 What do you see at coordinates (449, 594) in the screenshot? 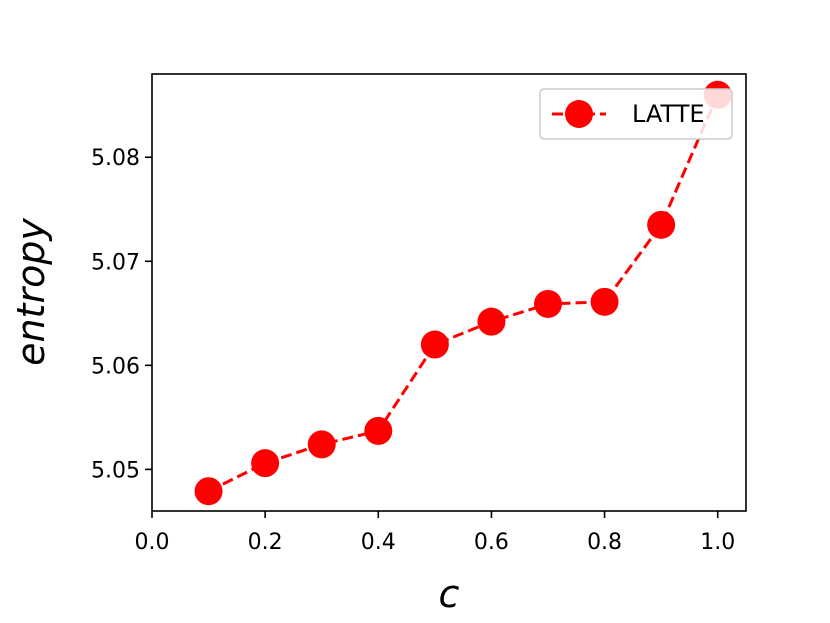
I see `x-axis-title: c` at bounding box center [449, 594].